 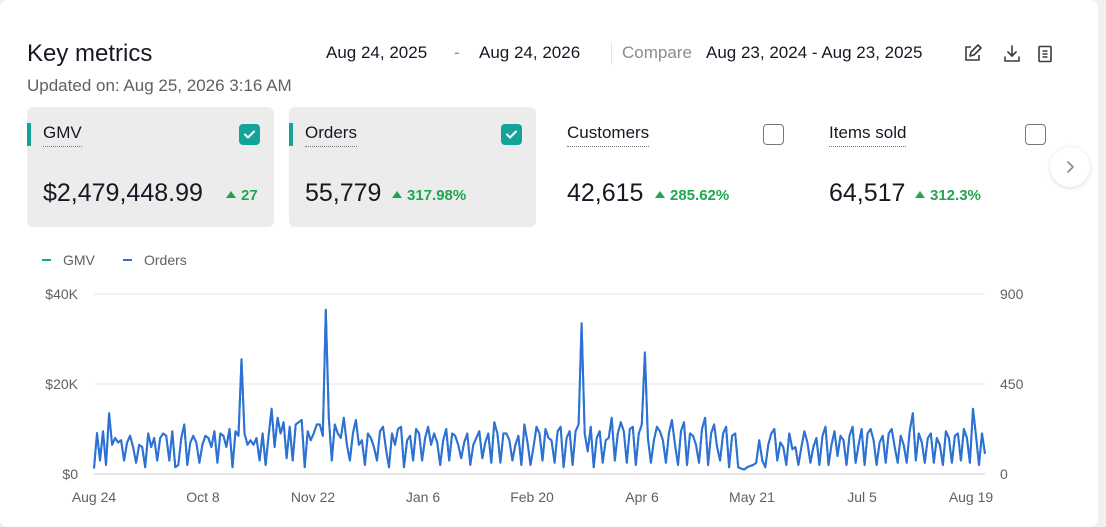 I want to click on metric-change-customers: 285.62%, so click(x=692, y=195).